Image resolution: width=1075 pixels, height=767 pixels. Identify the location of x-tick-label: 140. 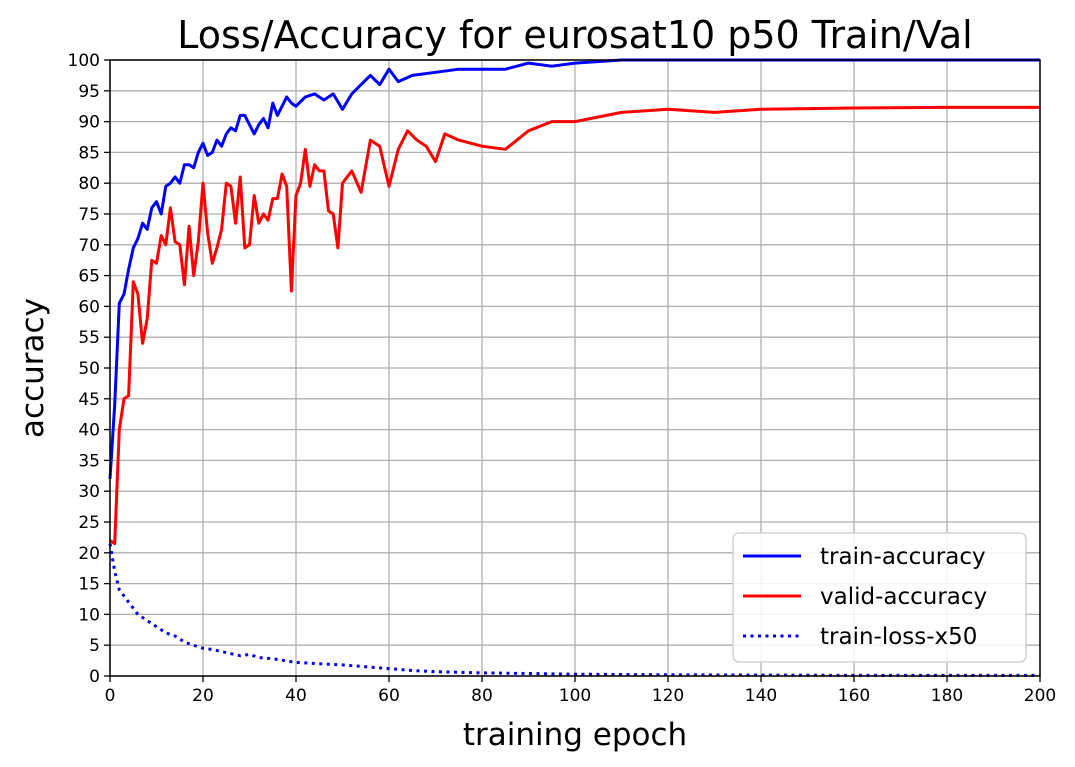
(761, 696).